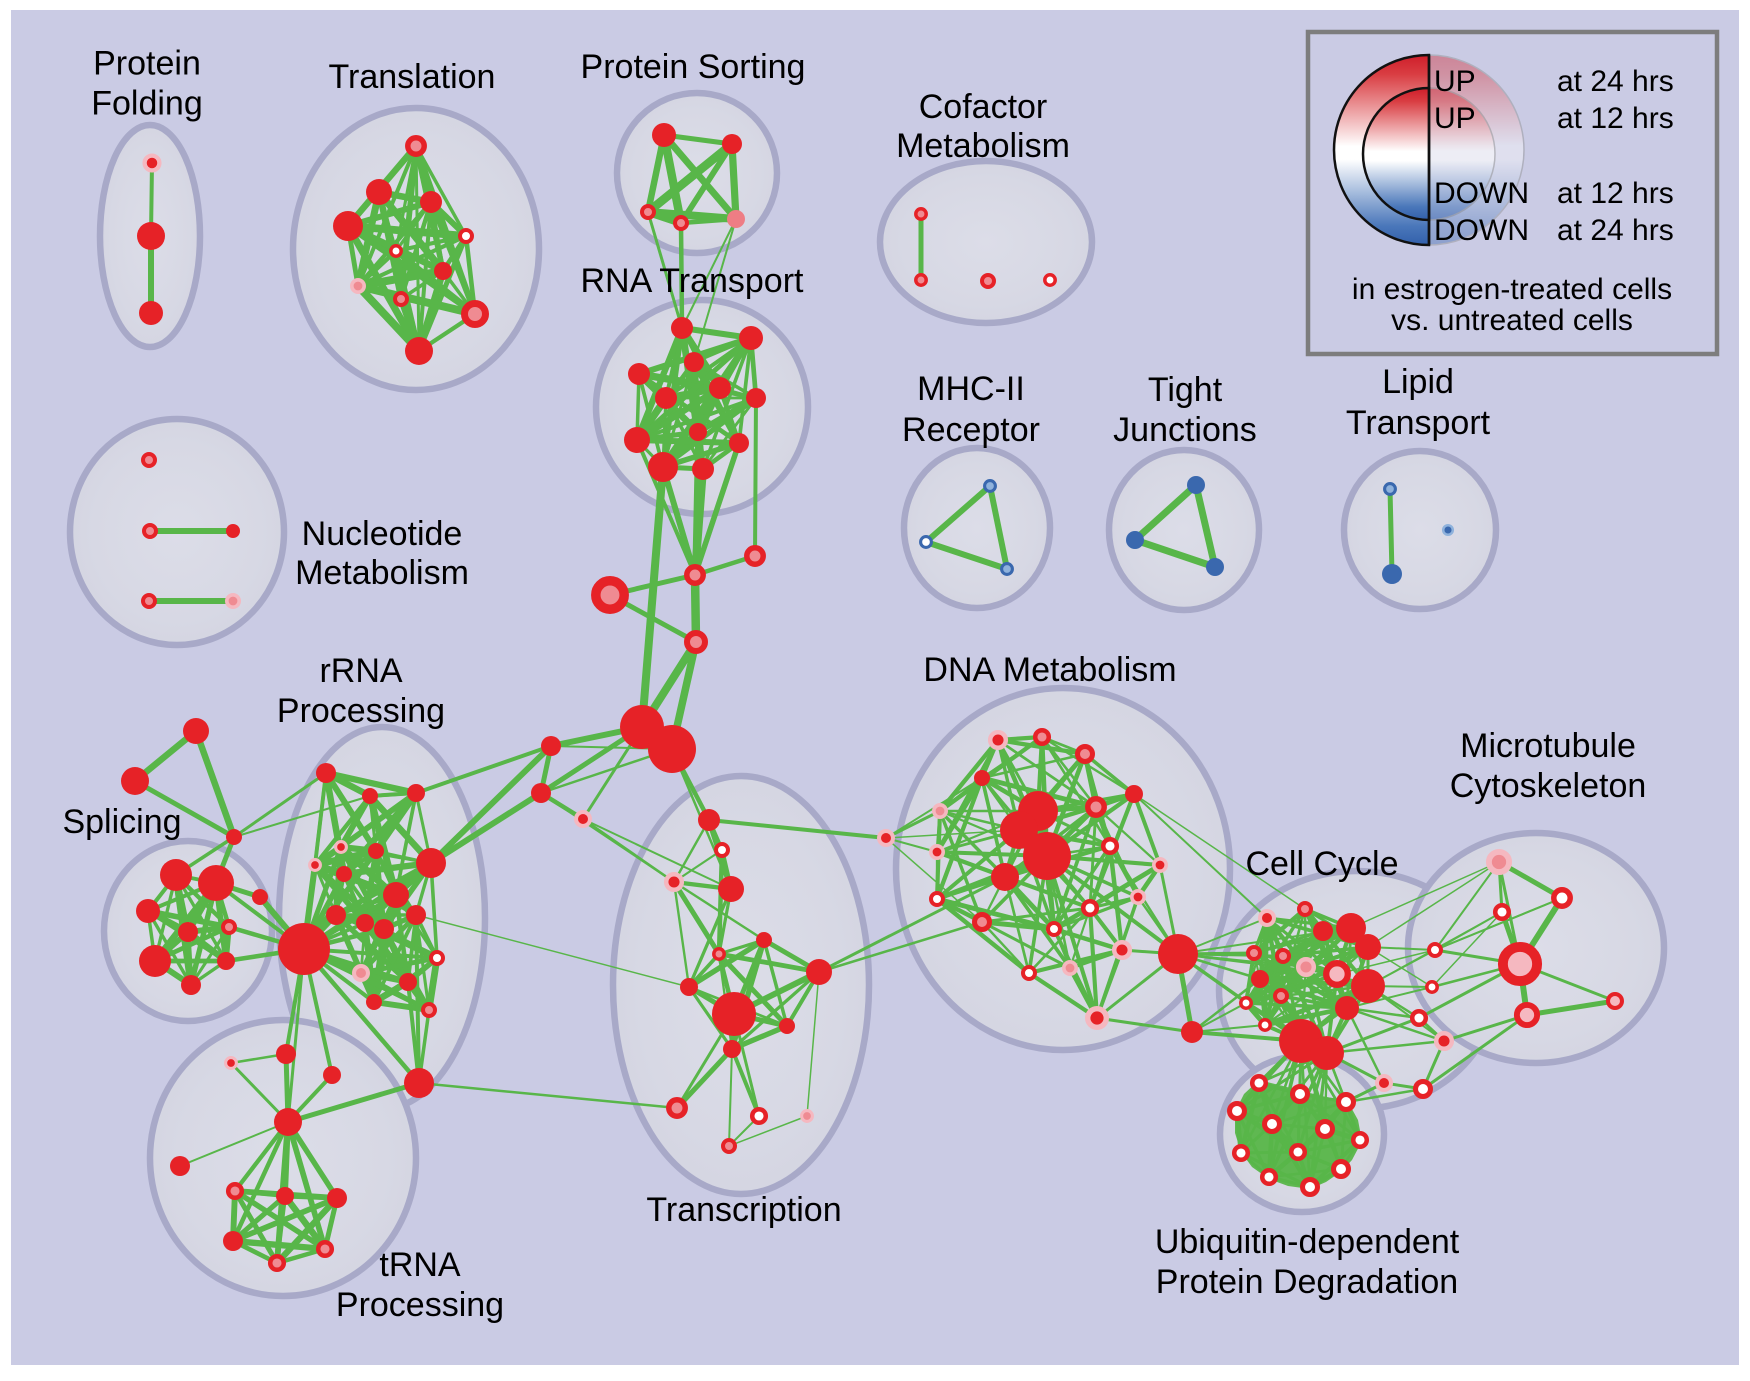 The height and width of the screenshot is (1381, 1750). What do you see at coordinates (1307, 1242) in the screenshot?
I see `svg-text: Ubiquitin-dependent` at bounding box center [1307, 1242].